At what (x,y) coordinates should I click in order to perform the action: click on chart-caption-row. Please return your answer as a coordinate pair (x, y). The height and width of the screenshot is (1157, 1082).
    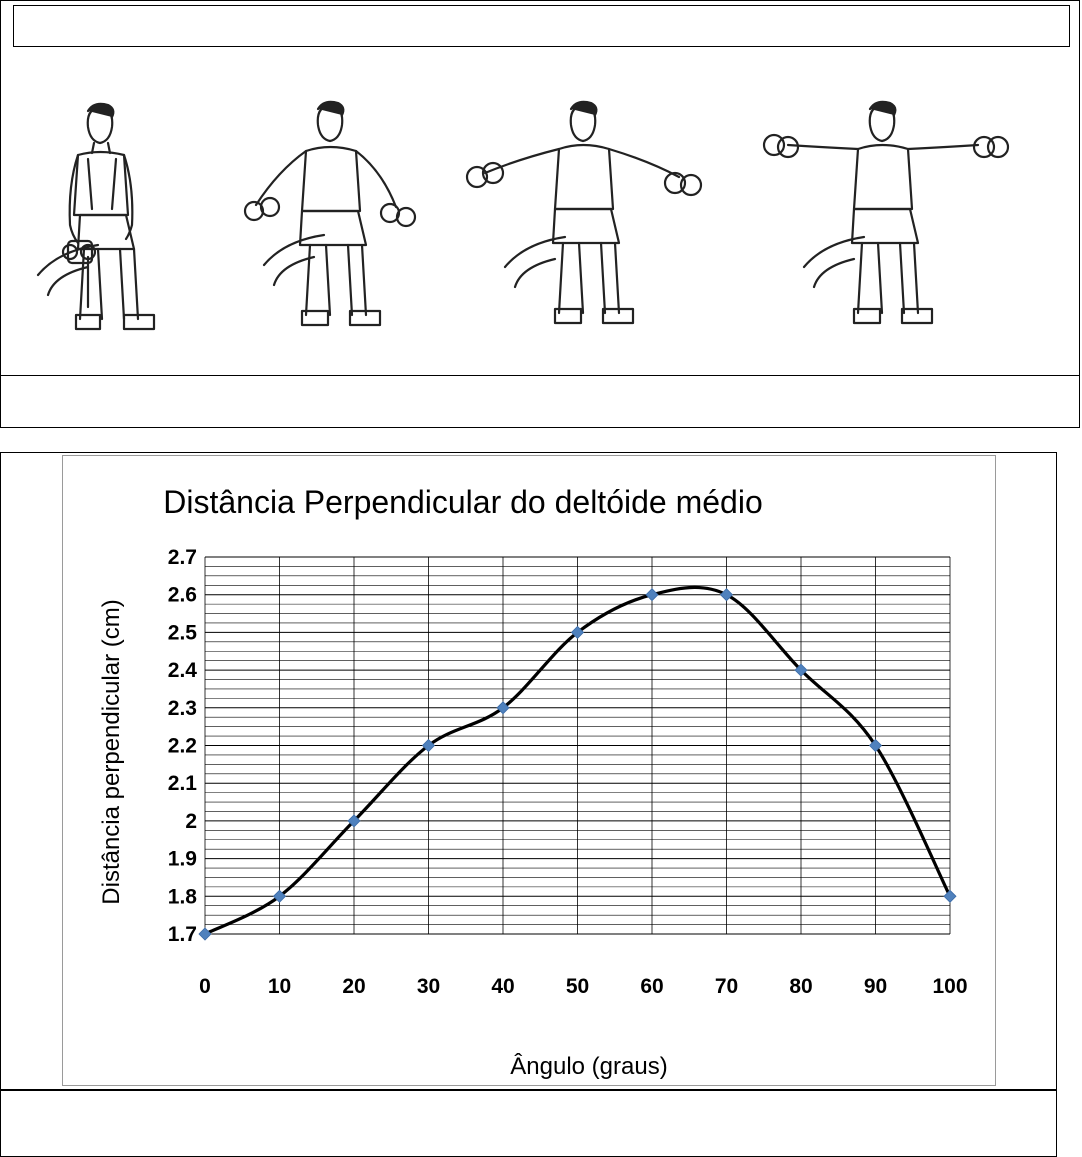
    Looking at the image, I should click on (528, 1123).